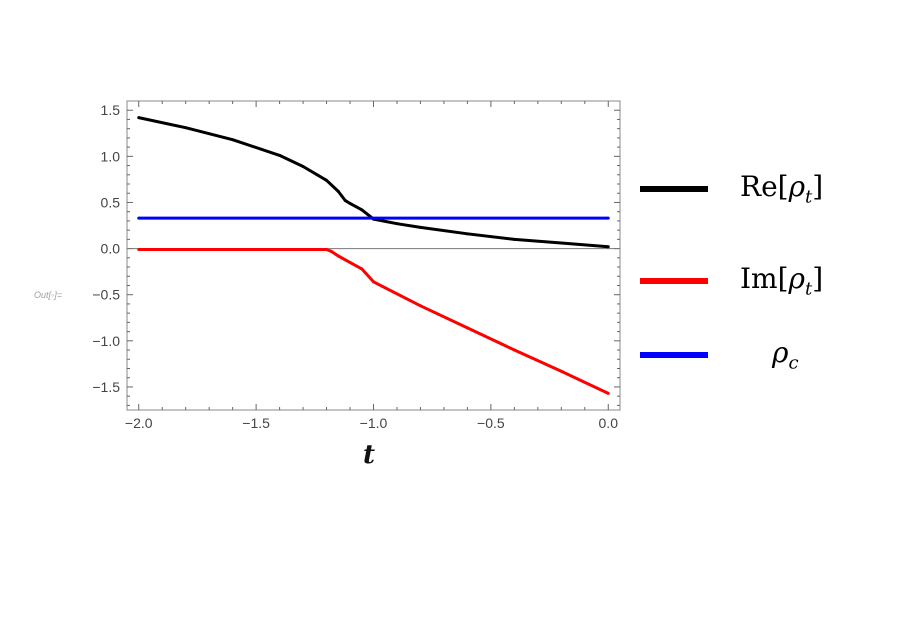 The height and width of the screenshot is (634, 897). Describe the element at coordinates (111, 110) in the screenshot. I see `y-tick-label: 1.5` at that location.